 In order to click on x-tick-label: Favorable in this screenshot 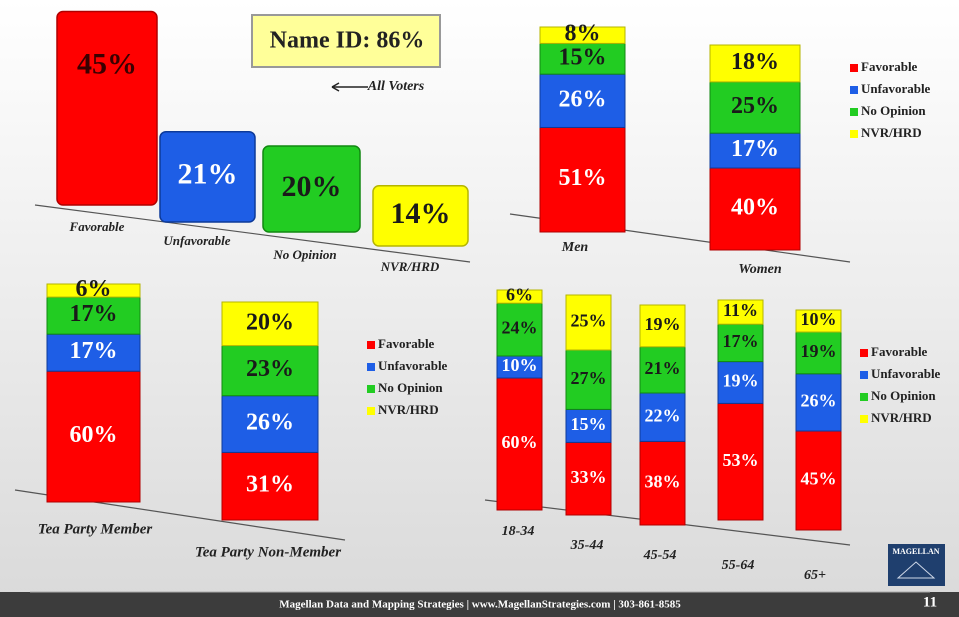, I will do `click(97, 226)`.